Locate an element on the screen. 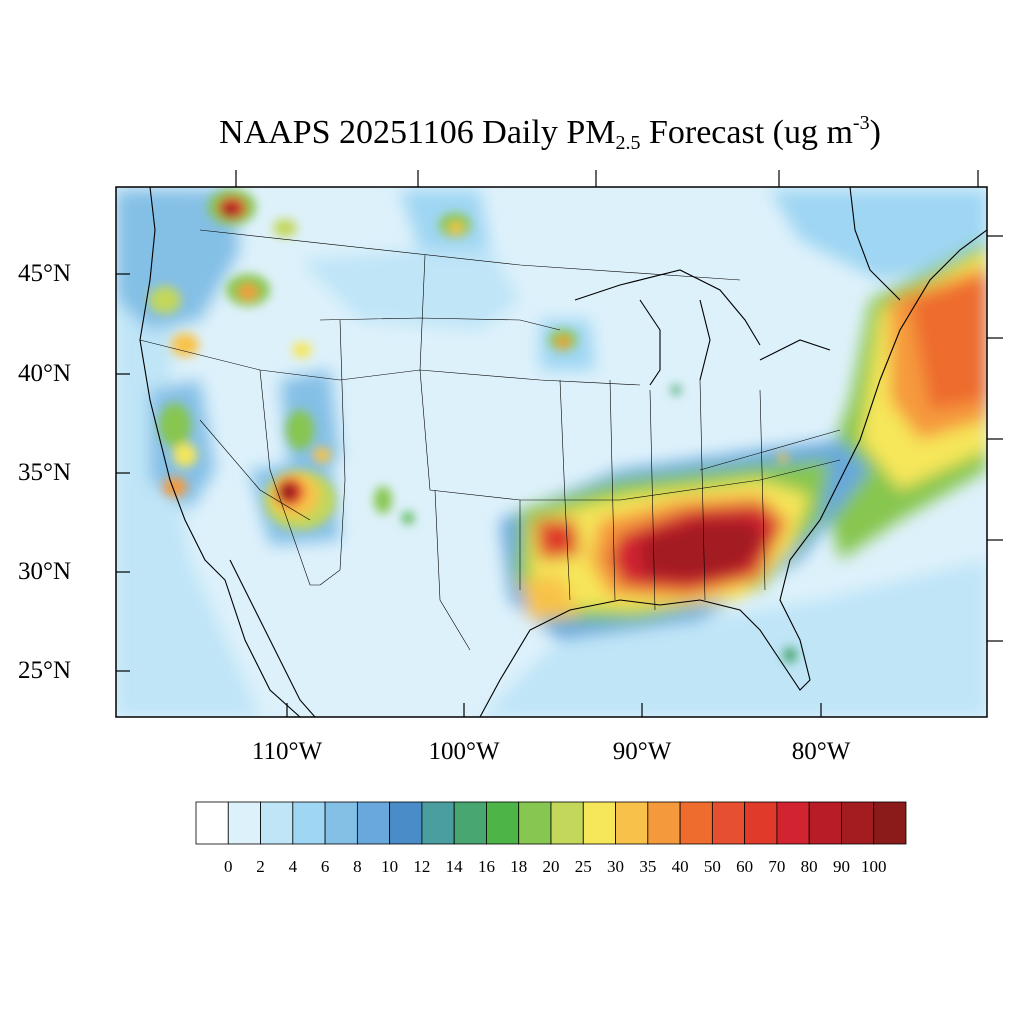  lon-label-90: 90°W is located at coordinates (642, 751).